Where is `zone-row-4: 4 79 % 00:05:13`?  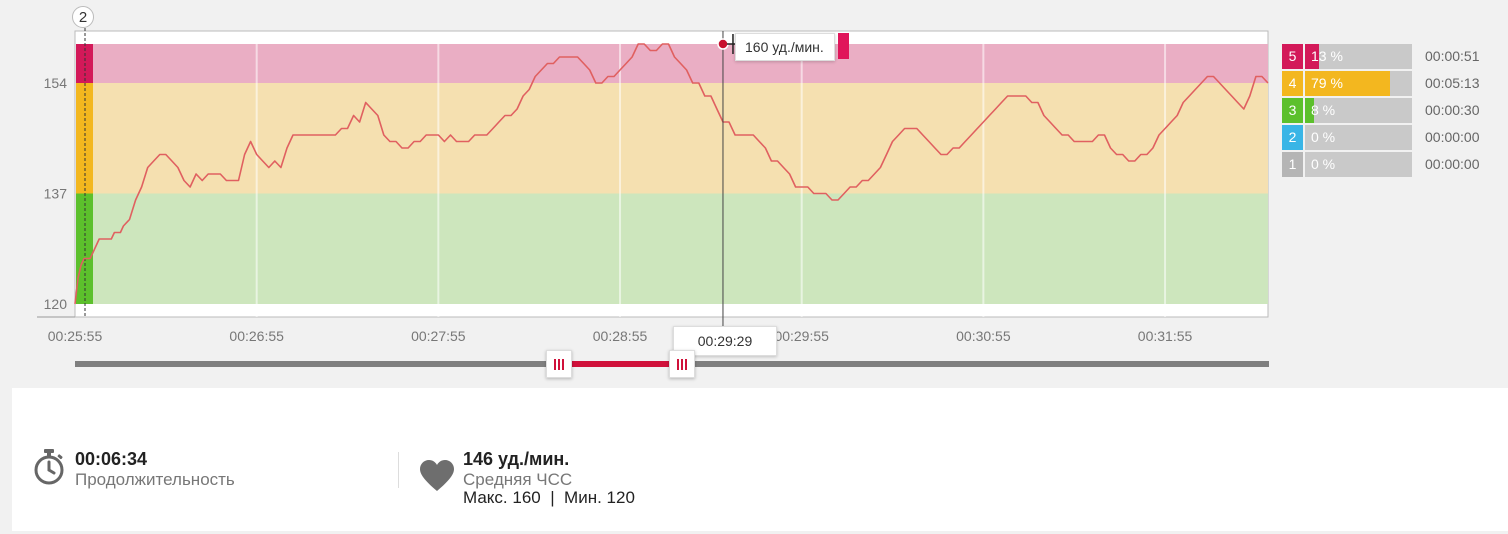
zone-row-4: 4 79 % 00:05:13 is located at coordinates (1395, 83).